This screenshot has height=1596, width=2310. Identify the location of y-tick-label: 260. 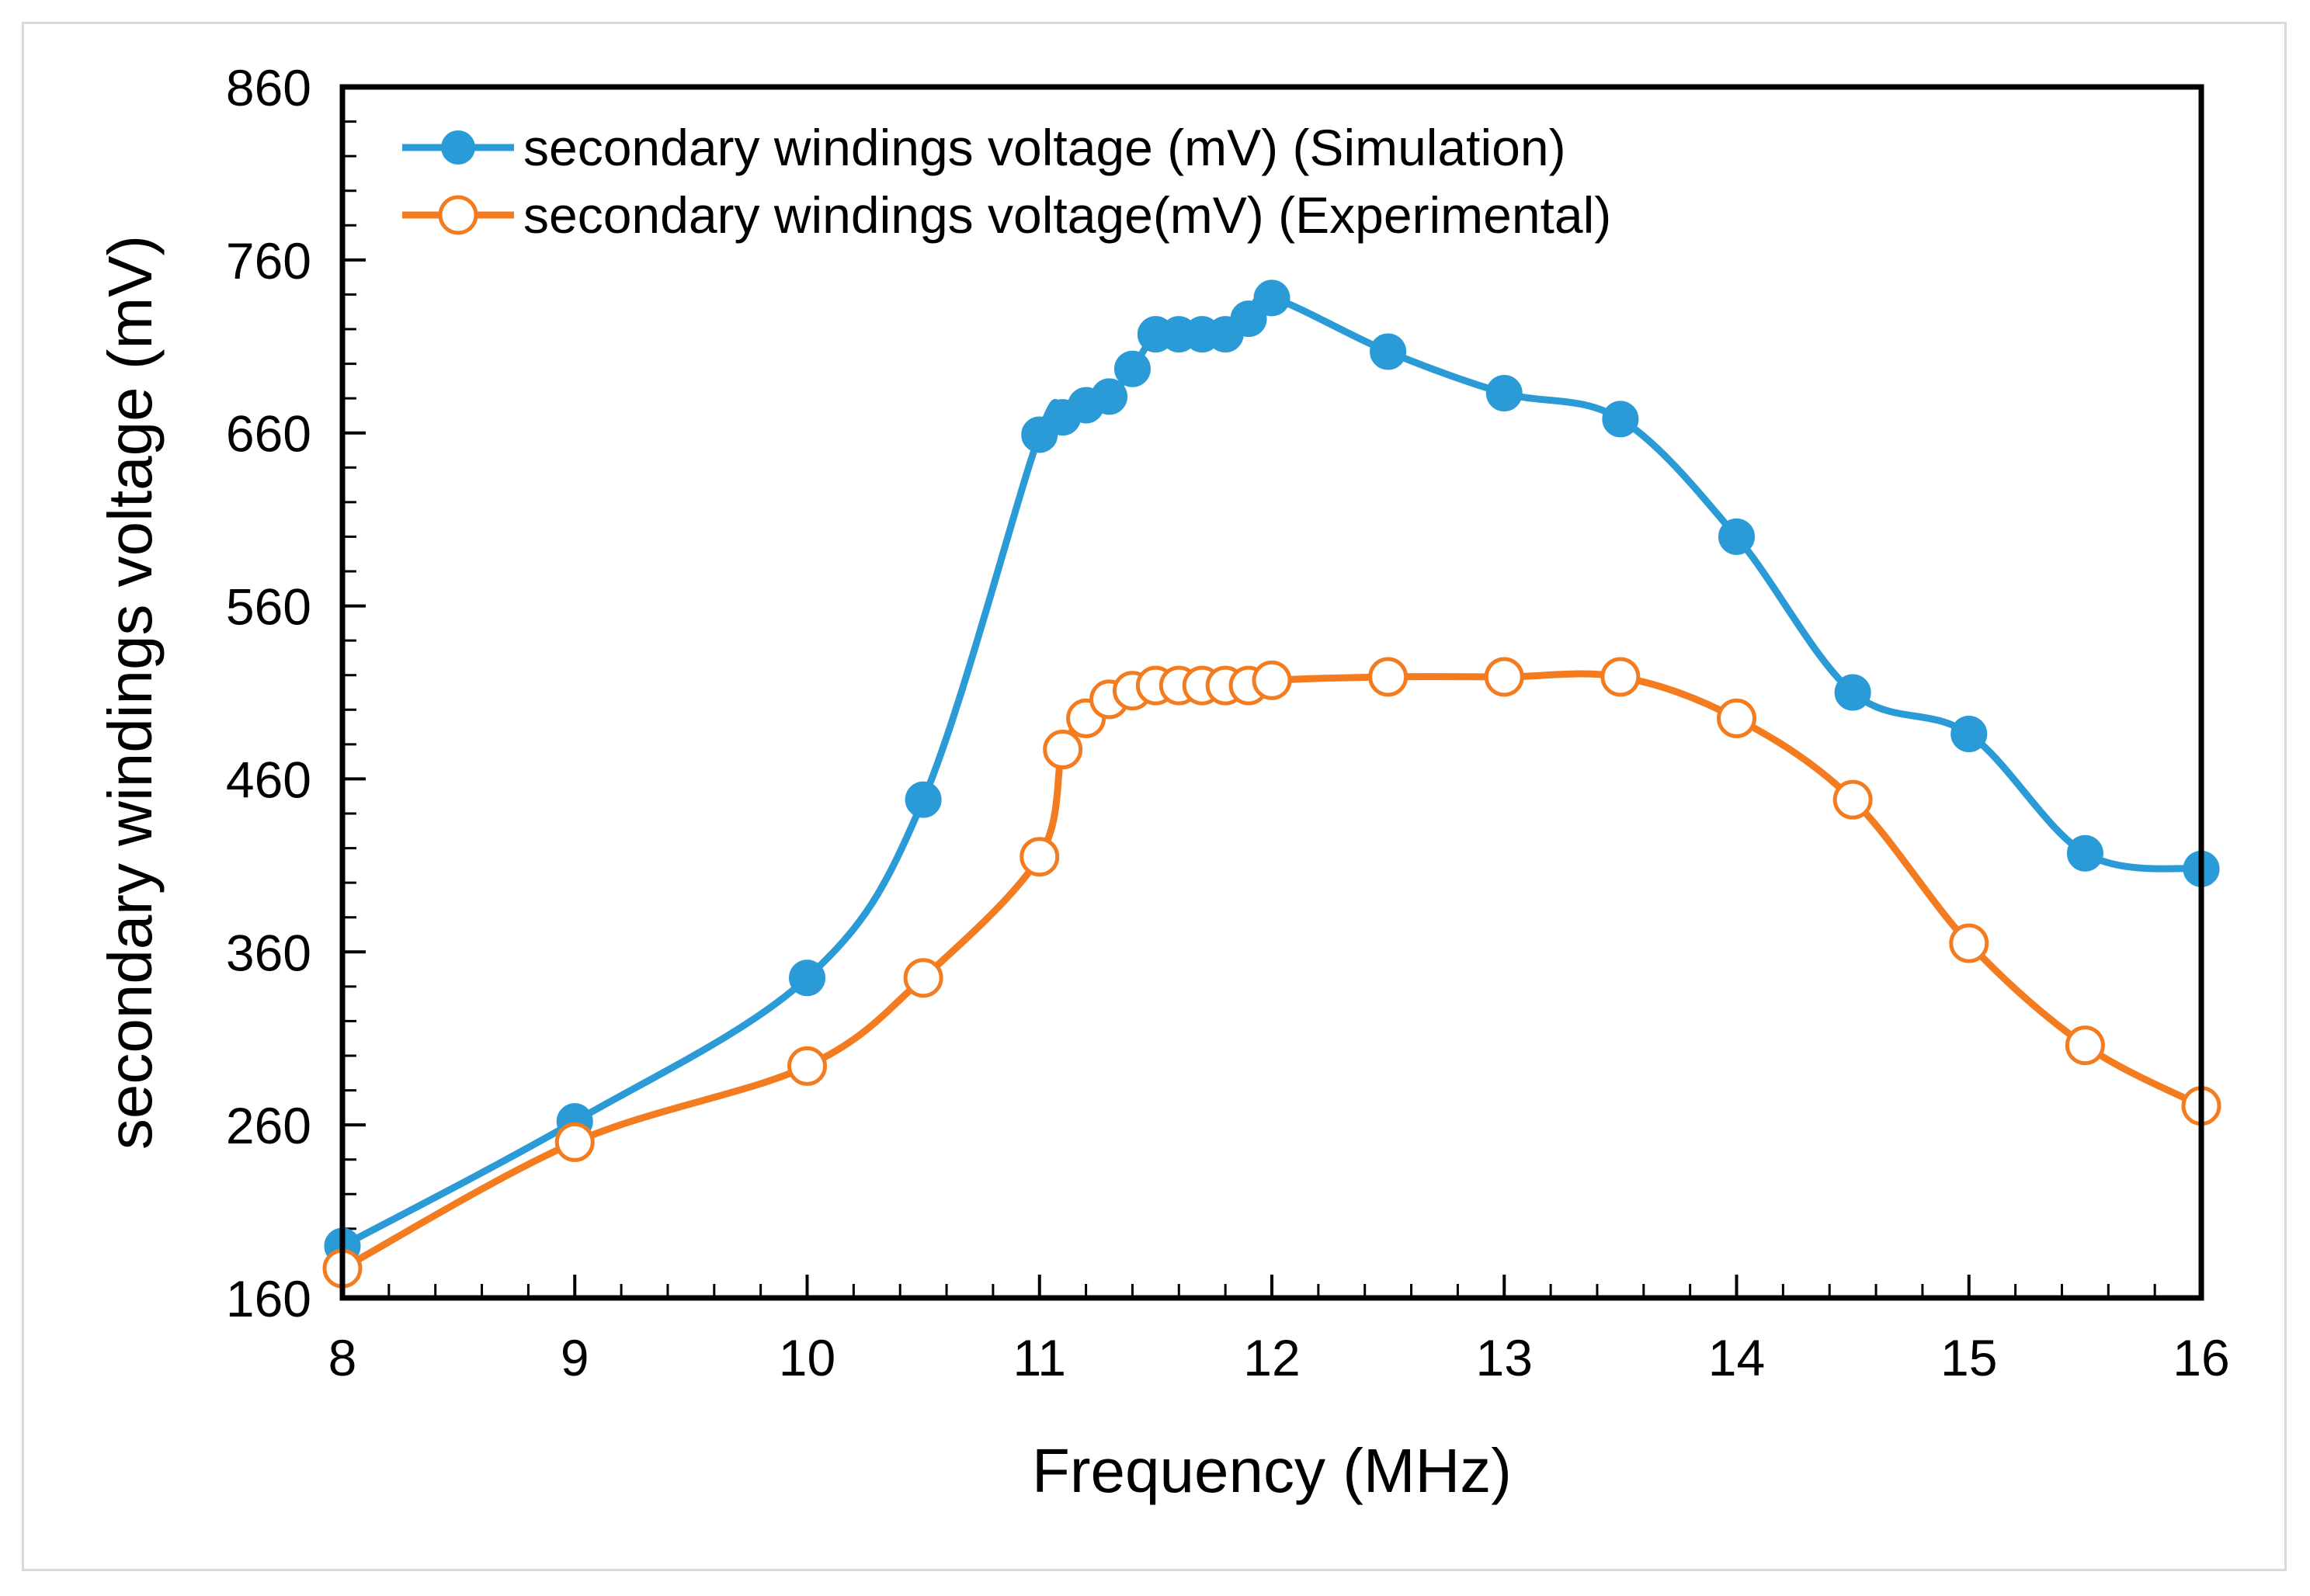
(268, 1125).